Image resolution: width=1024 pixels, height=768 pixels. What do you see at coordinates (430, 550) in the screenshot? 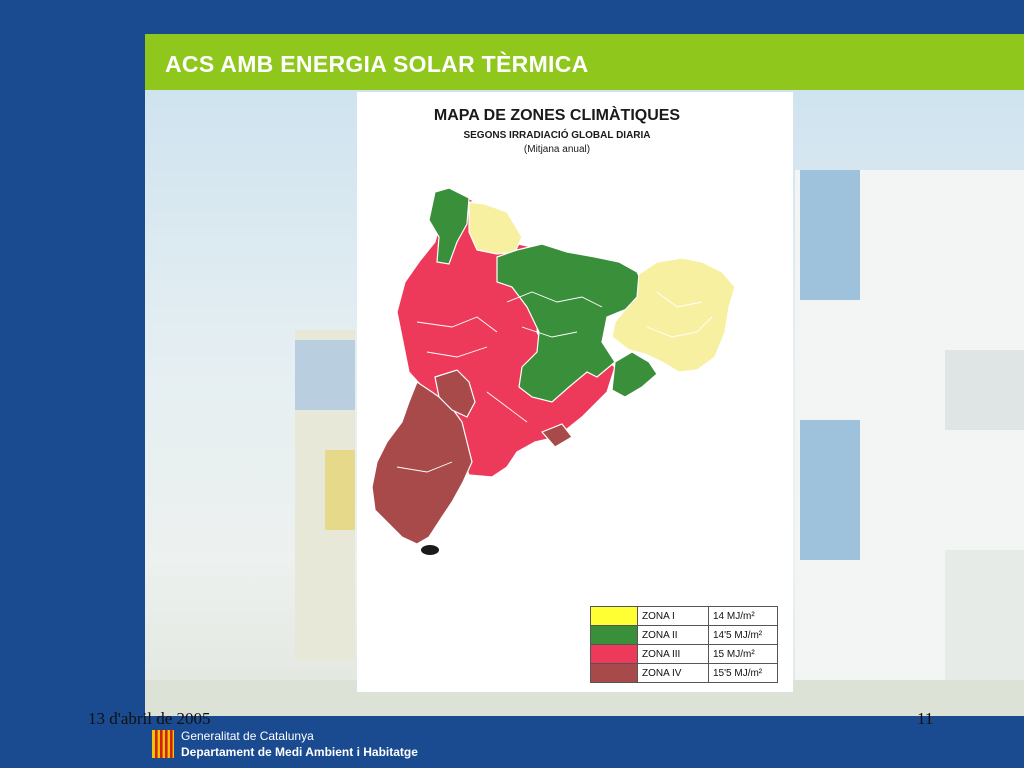
I see `island-mark` at bounding box center [430, 550].